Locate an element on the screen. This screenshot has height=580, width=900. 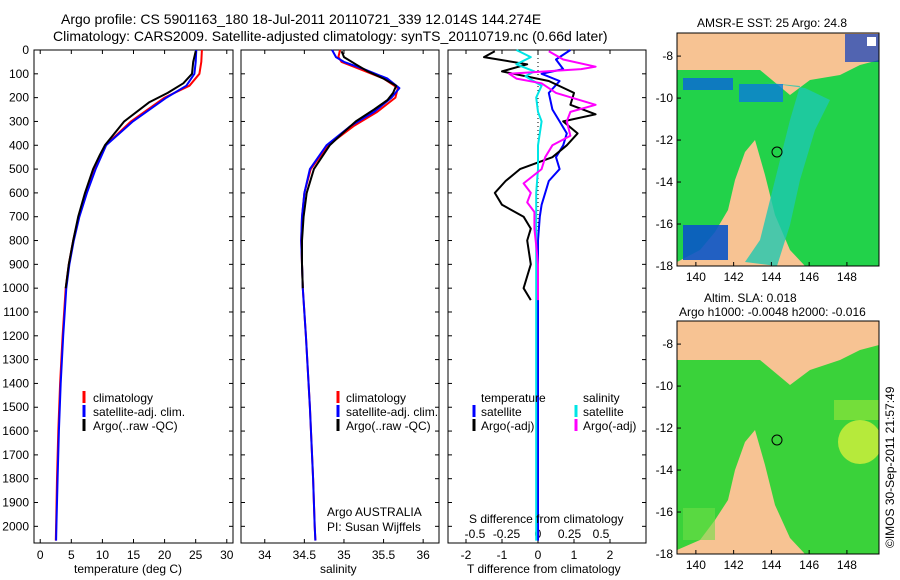
argo-program-label: Argo AUSTRALIA is located at coordinates (374, 512).